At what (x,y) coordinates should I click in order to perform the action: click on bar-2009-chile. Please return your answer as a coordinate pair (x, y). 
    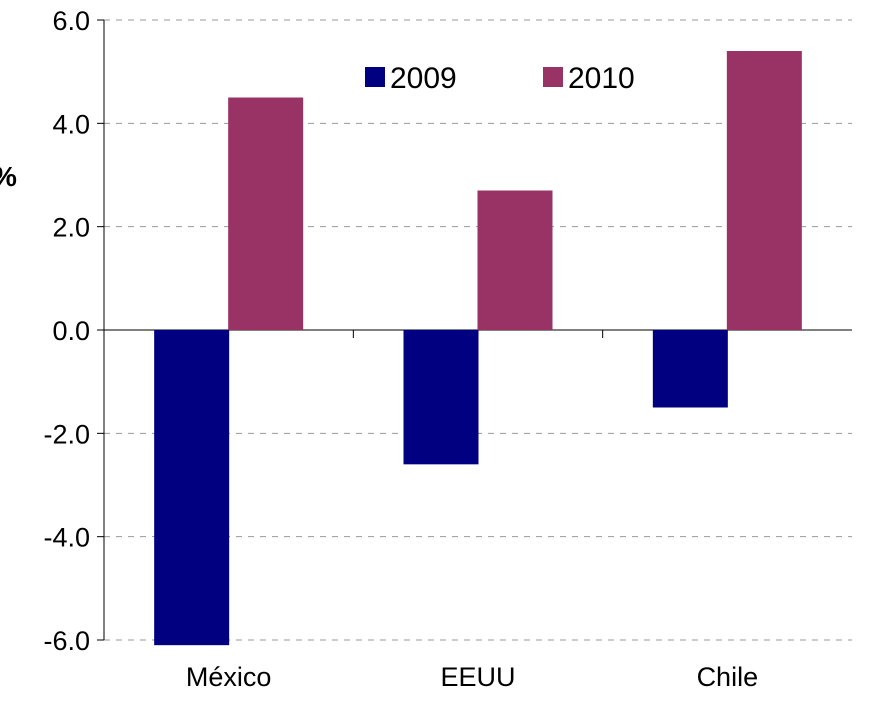
    Looking at the image, I should click on (690, 369).